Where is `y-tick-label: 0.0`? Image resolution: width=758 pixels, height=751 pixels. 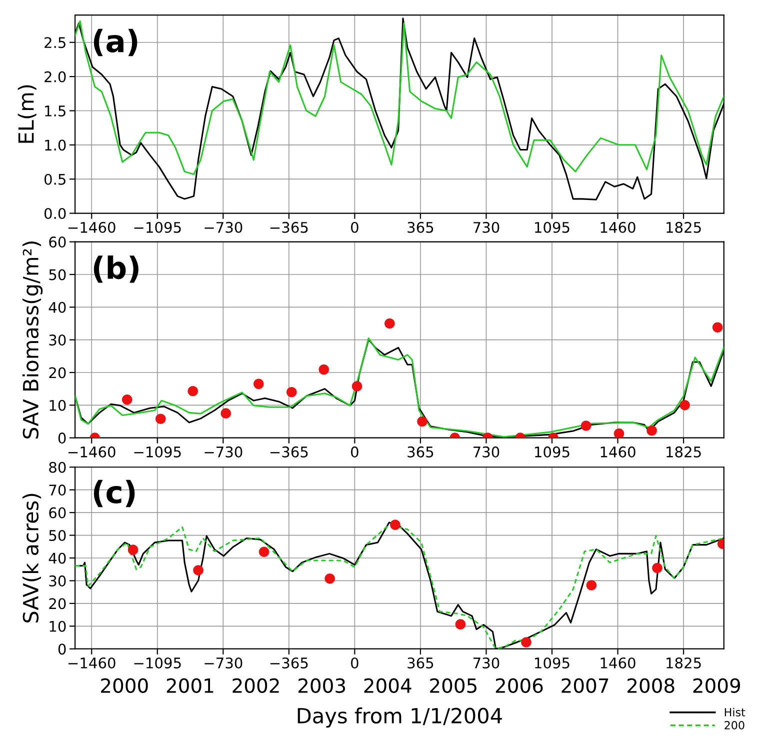 y-tick-label: 0.0 is located at coordinates (55, 214).